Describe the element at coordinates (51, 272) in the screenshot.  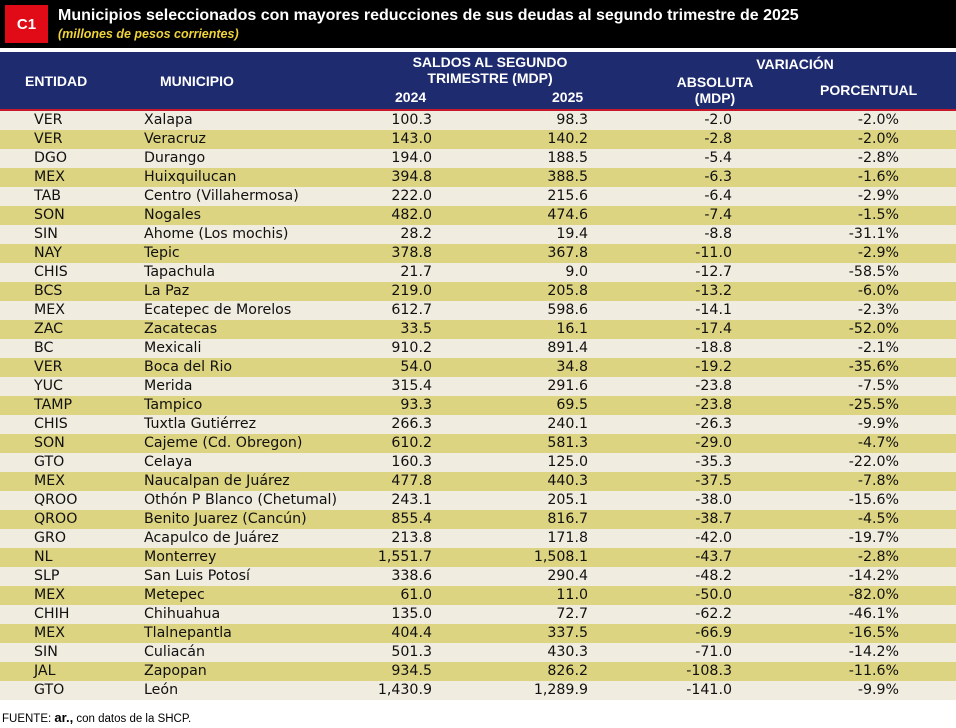
I see `cell-entidad: CHIS` at that location.